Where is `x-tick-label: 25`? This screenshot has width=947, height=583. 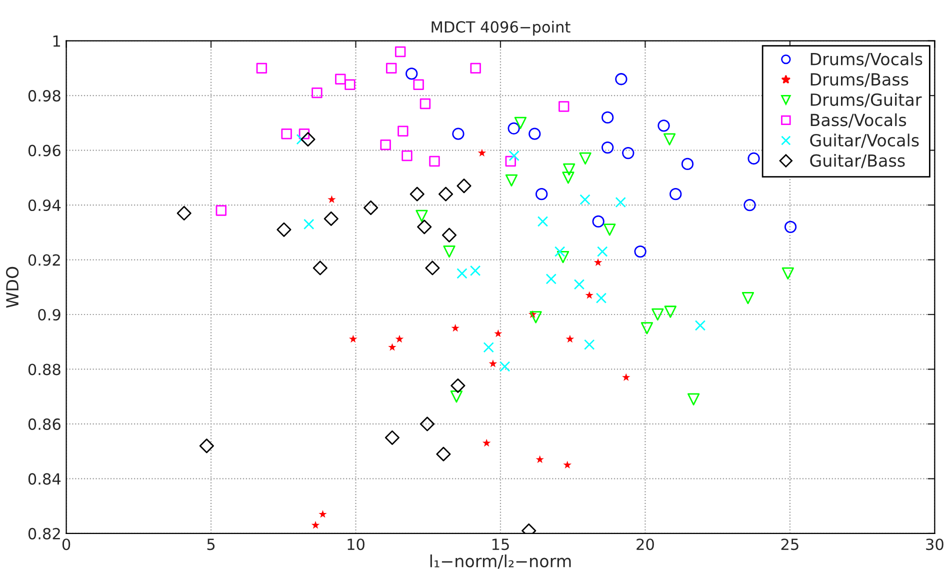
x-tick-label: 25 is located at coordinates (789, 544).